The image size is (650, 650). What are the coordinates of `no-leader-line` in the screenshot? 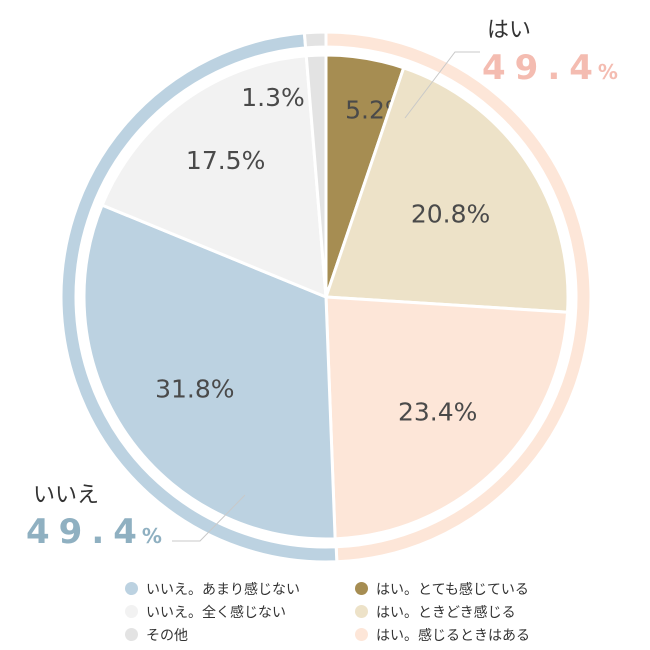 It's located at (209, 518).